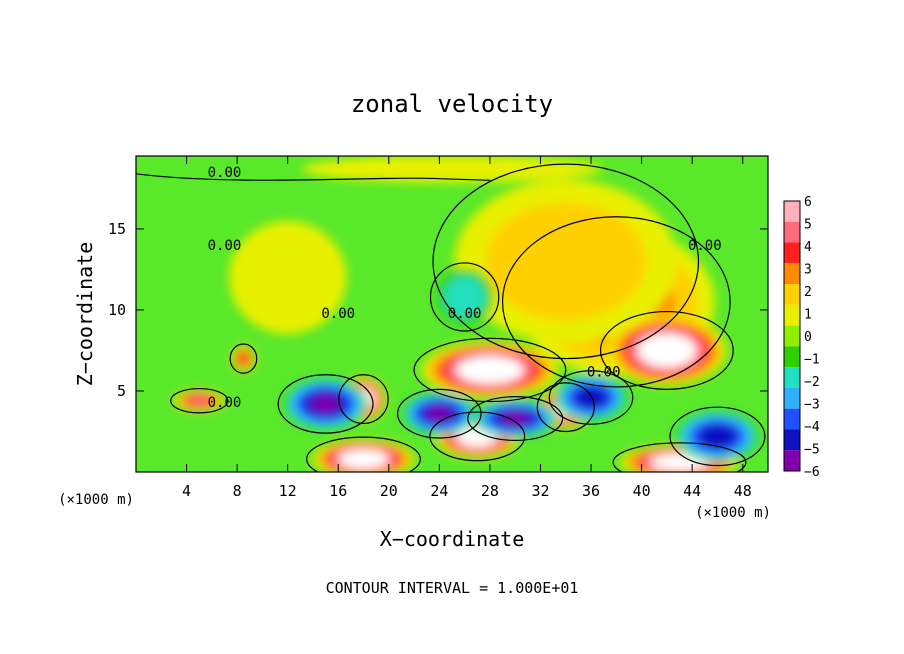  Describe the element at coordinates (808, 292) in the screenshot. I see `colorbar-tick-label-4: 2` at that location.